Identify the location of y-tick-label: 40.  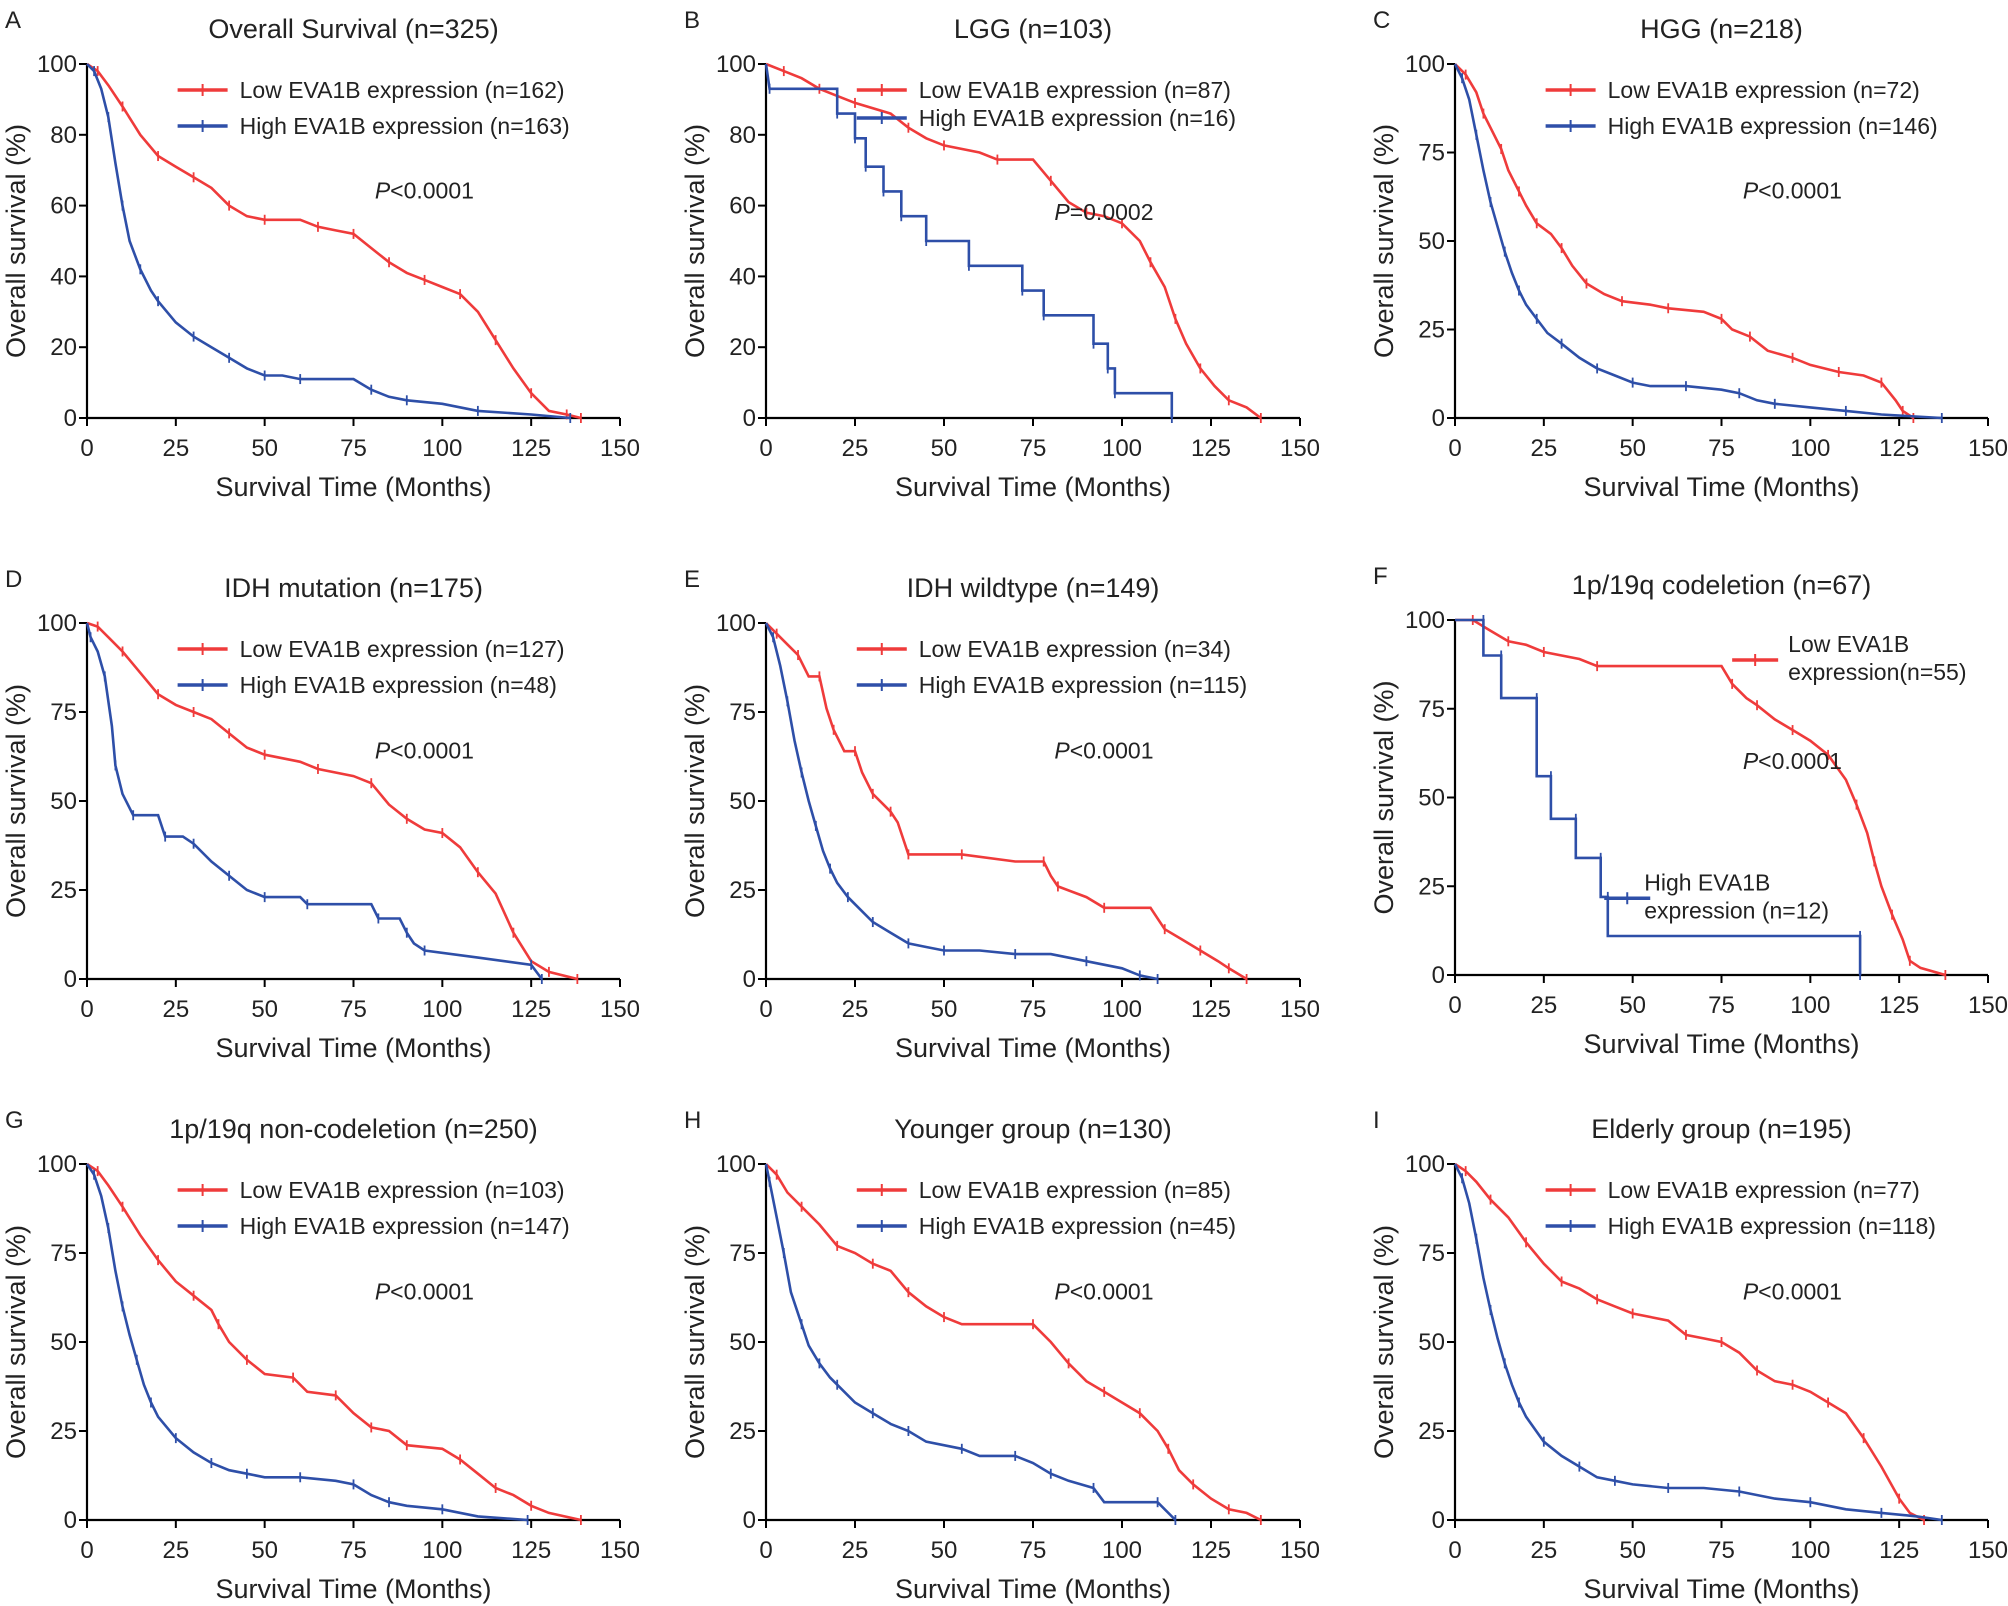
(63, 276).